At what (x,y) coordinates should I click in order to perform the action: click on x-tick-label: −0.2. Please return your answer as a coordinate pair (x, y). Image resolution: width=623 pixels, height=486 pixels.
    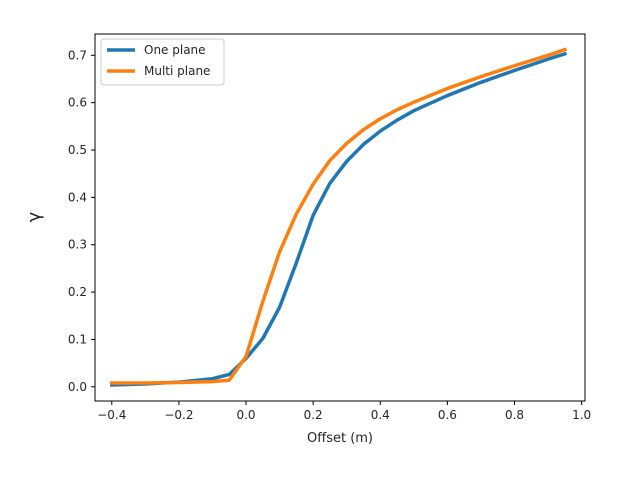
    Looking at the image, I should click on (178, 415).